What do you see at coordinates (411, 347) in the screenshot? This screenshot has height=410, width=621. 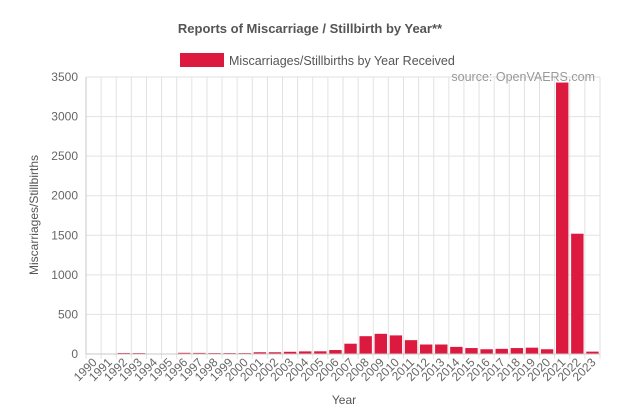 I see `bar-2011` at bounding box center [411, 347].